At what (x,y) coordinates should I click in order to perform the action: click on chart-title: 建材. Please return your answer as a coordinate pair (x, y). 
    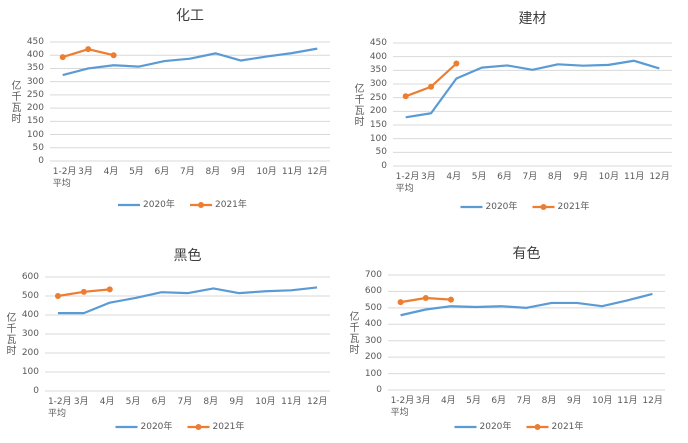
    Looking at the image, I should click on (532, 19).